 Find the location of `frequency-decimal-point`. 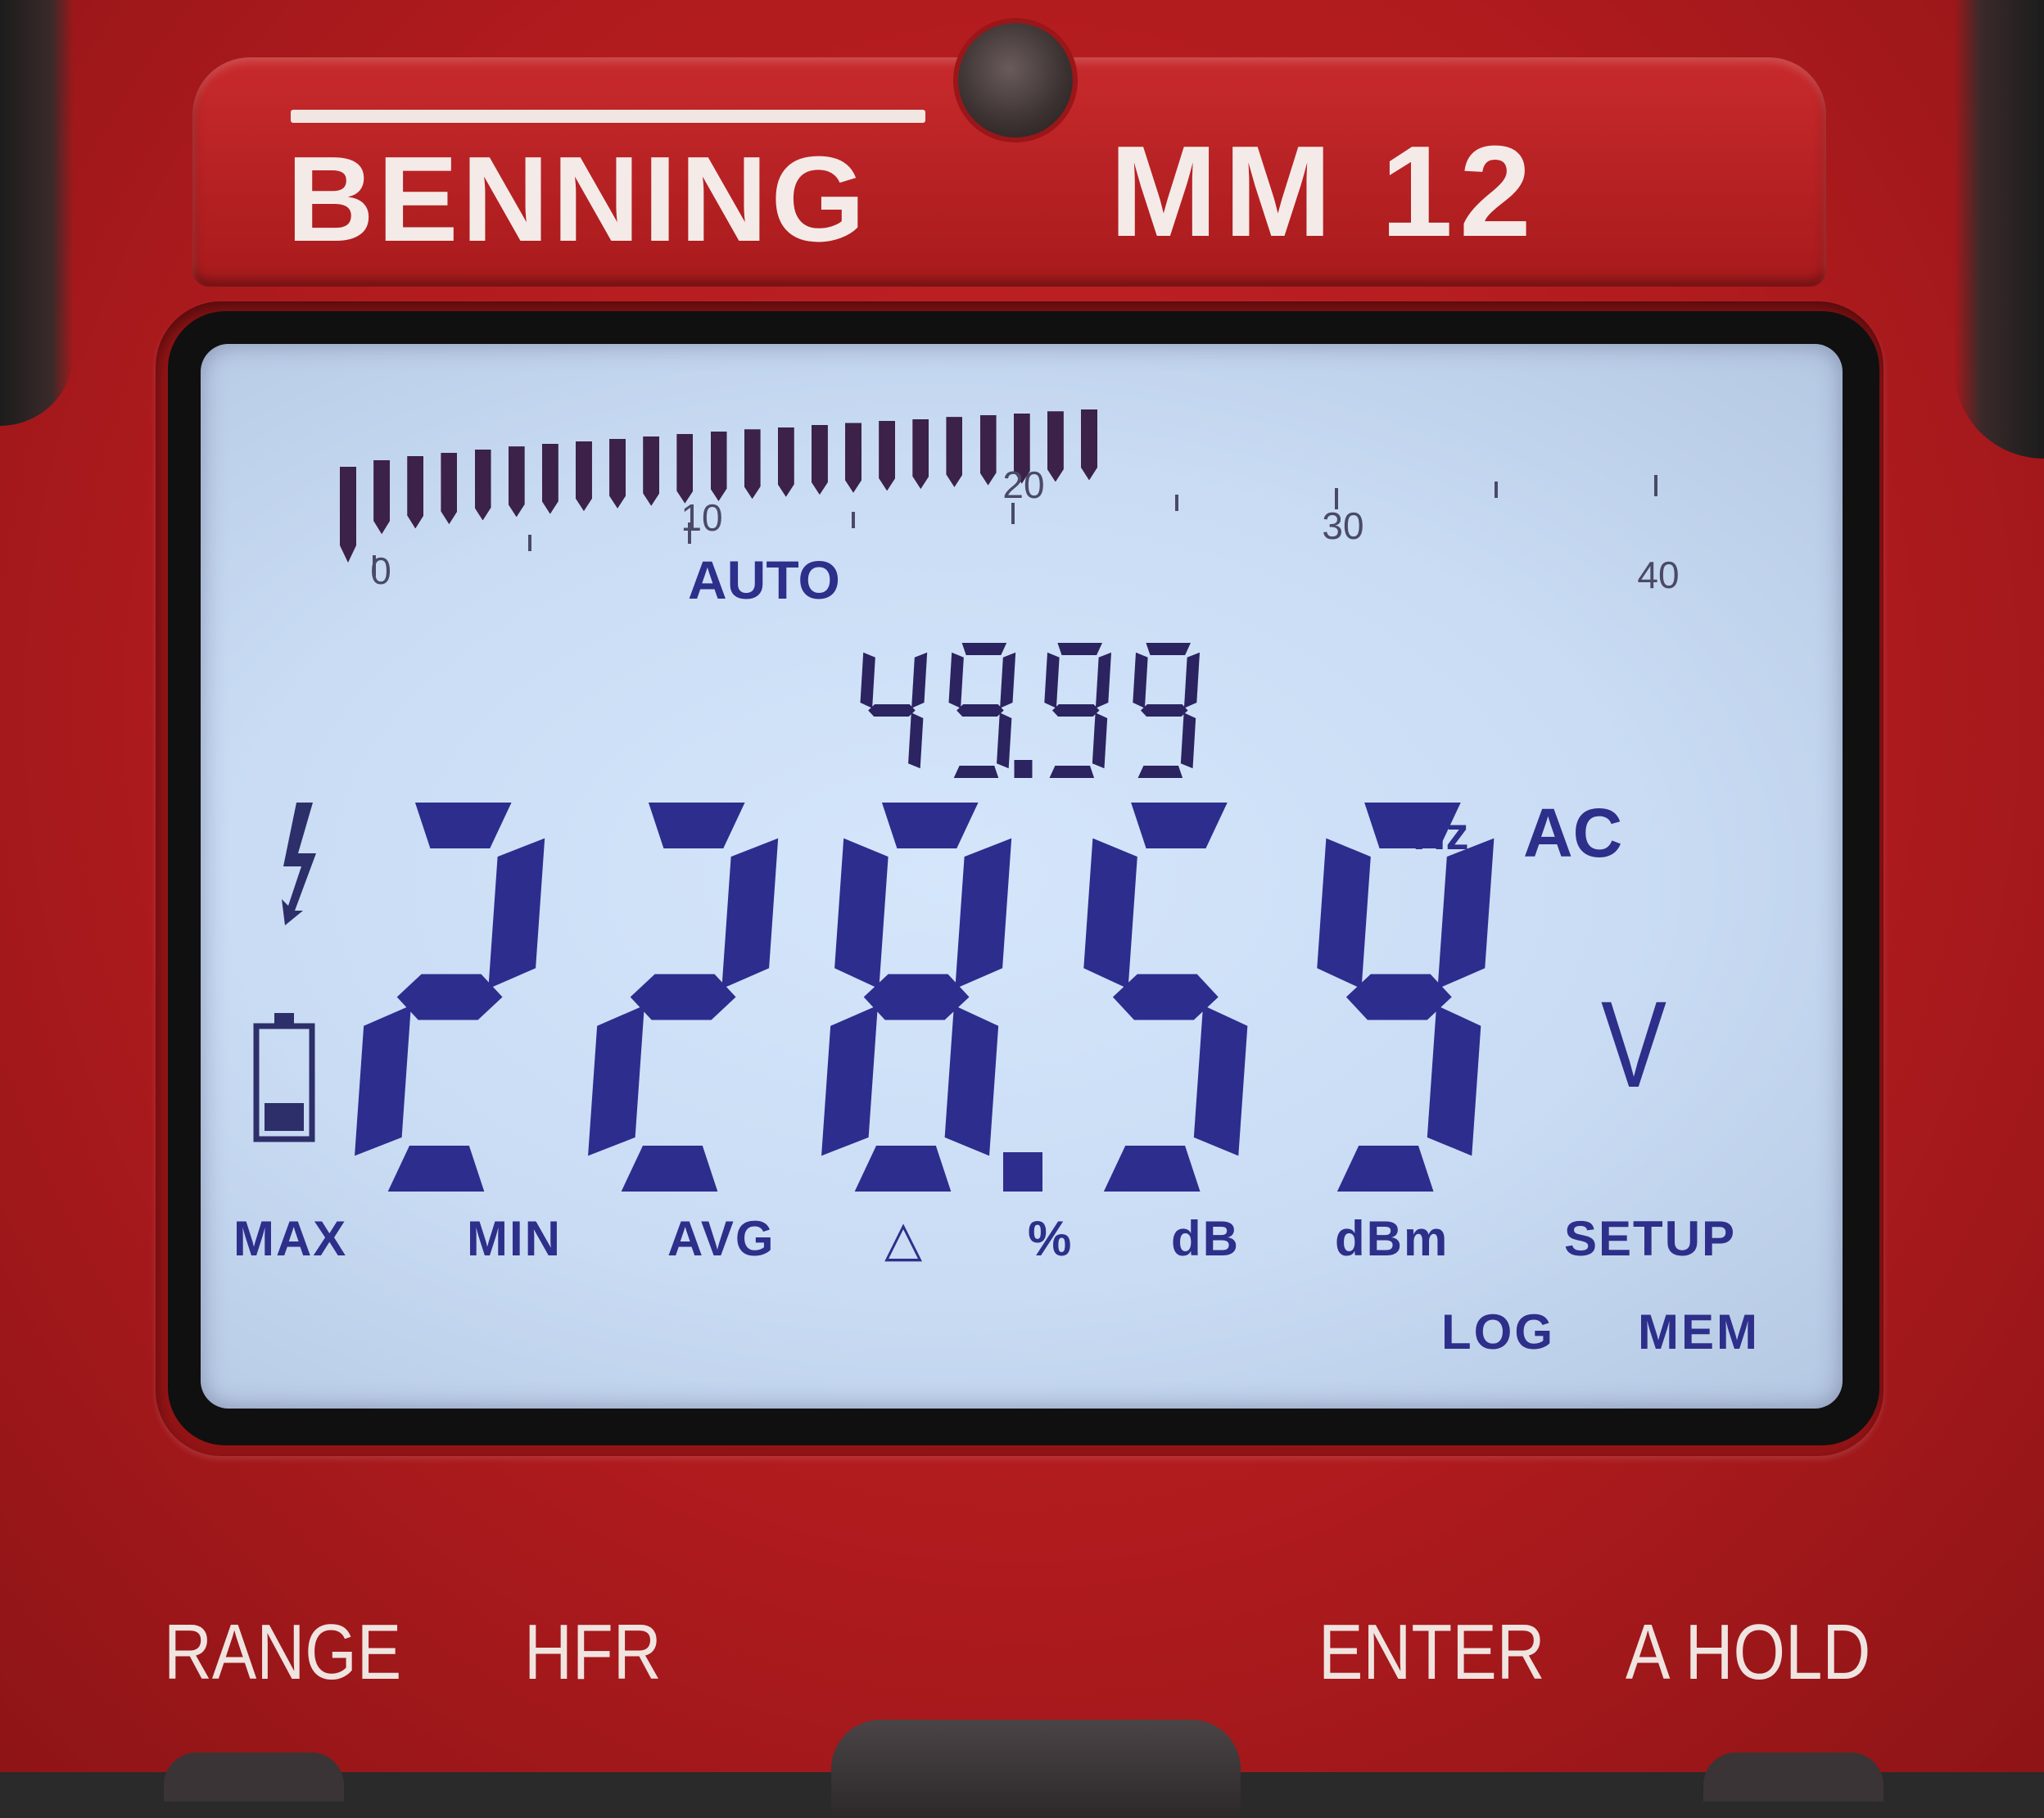

frequency-decimal-point is located at coordinates (1023, 769).